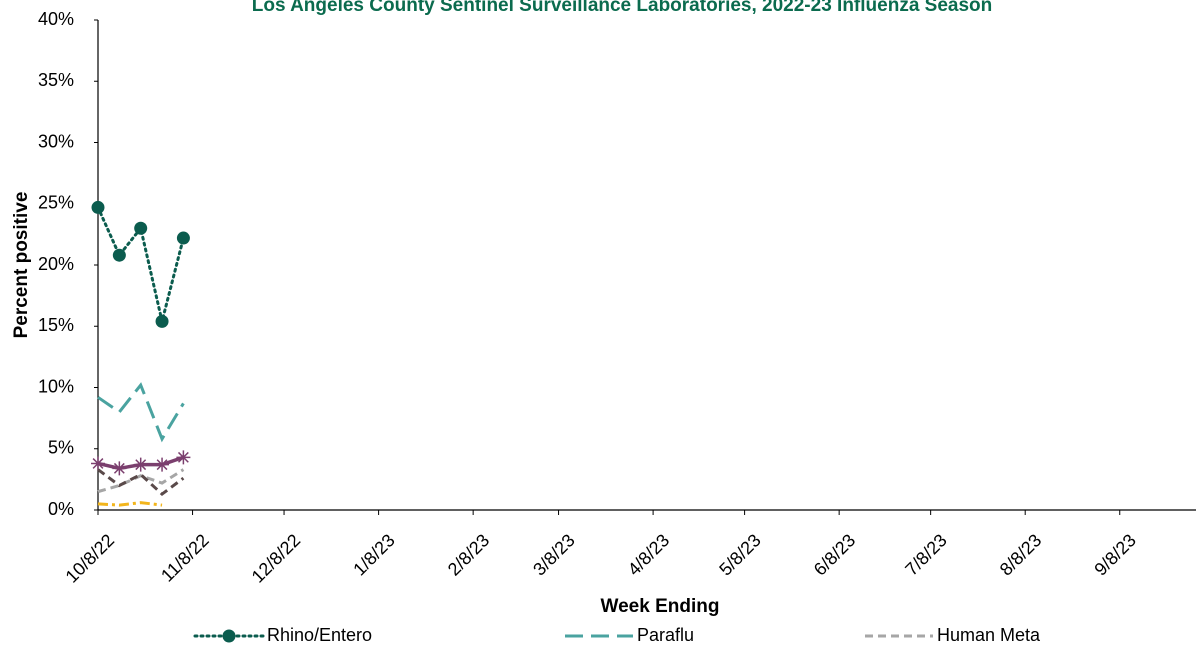 Image resolution: width=1196 pixels, height=648 pixels. What do you see at coordinates (21, 265) in the screenshot?
I see `y-axis-title: Percent positive` at bounding box center [21, 265].